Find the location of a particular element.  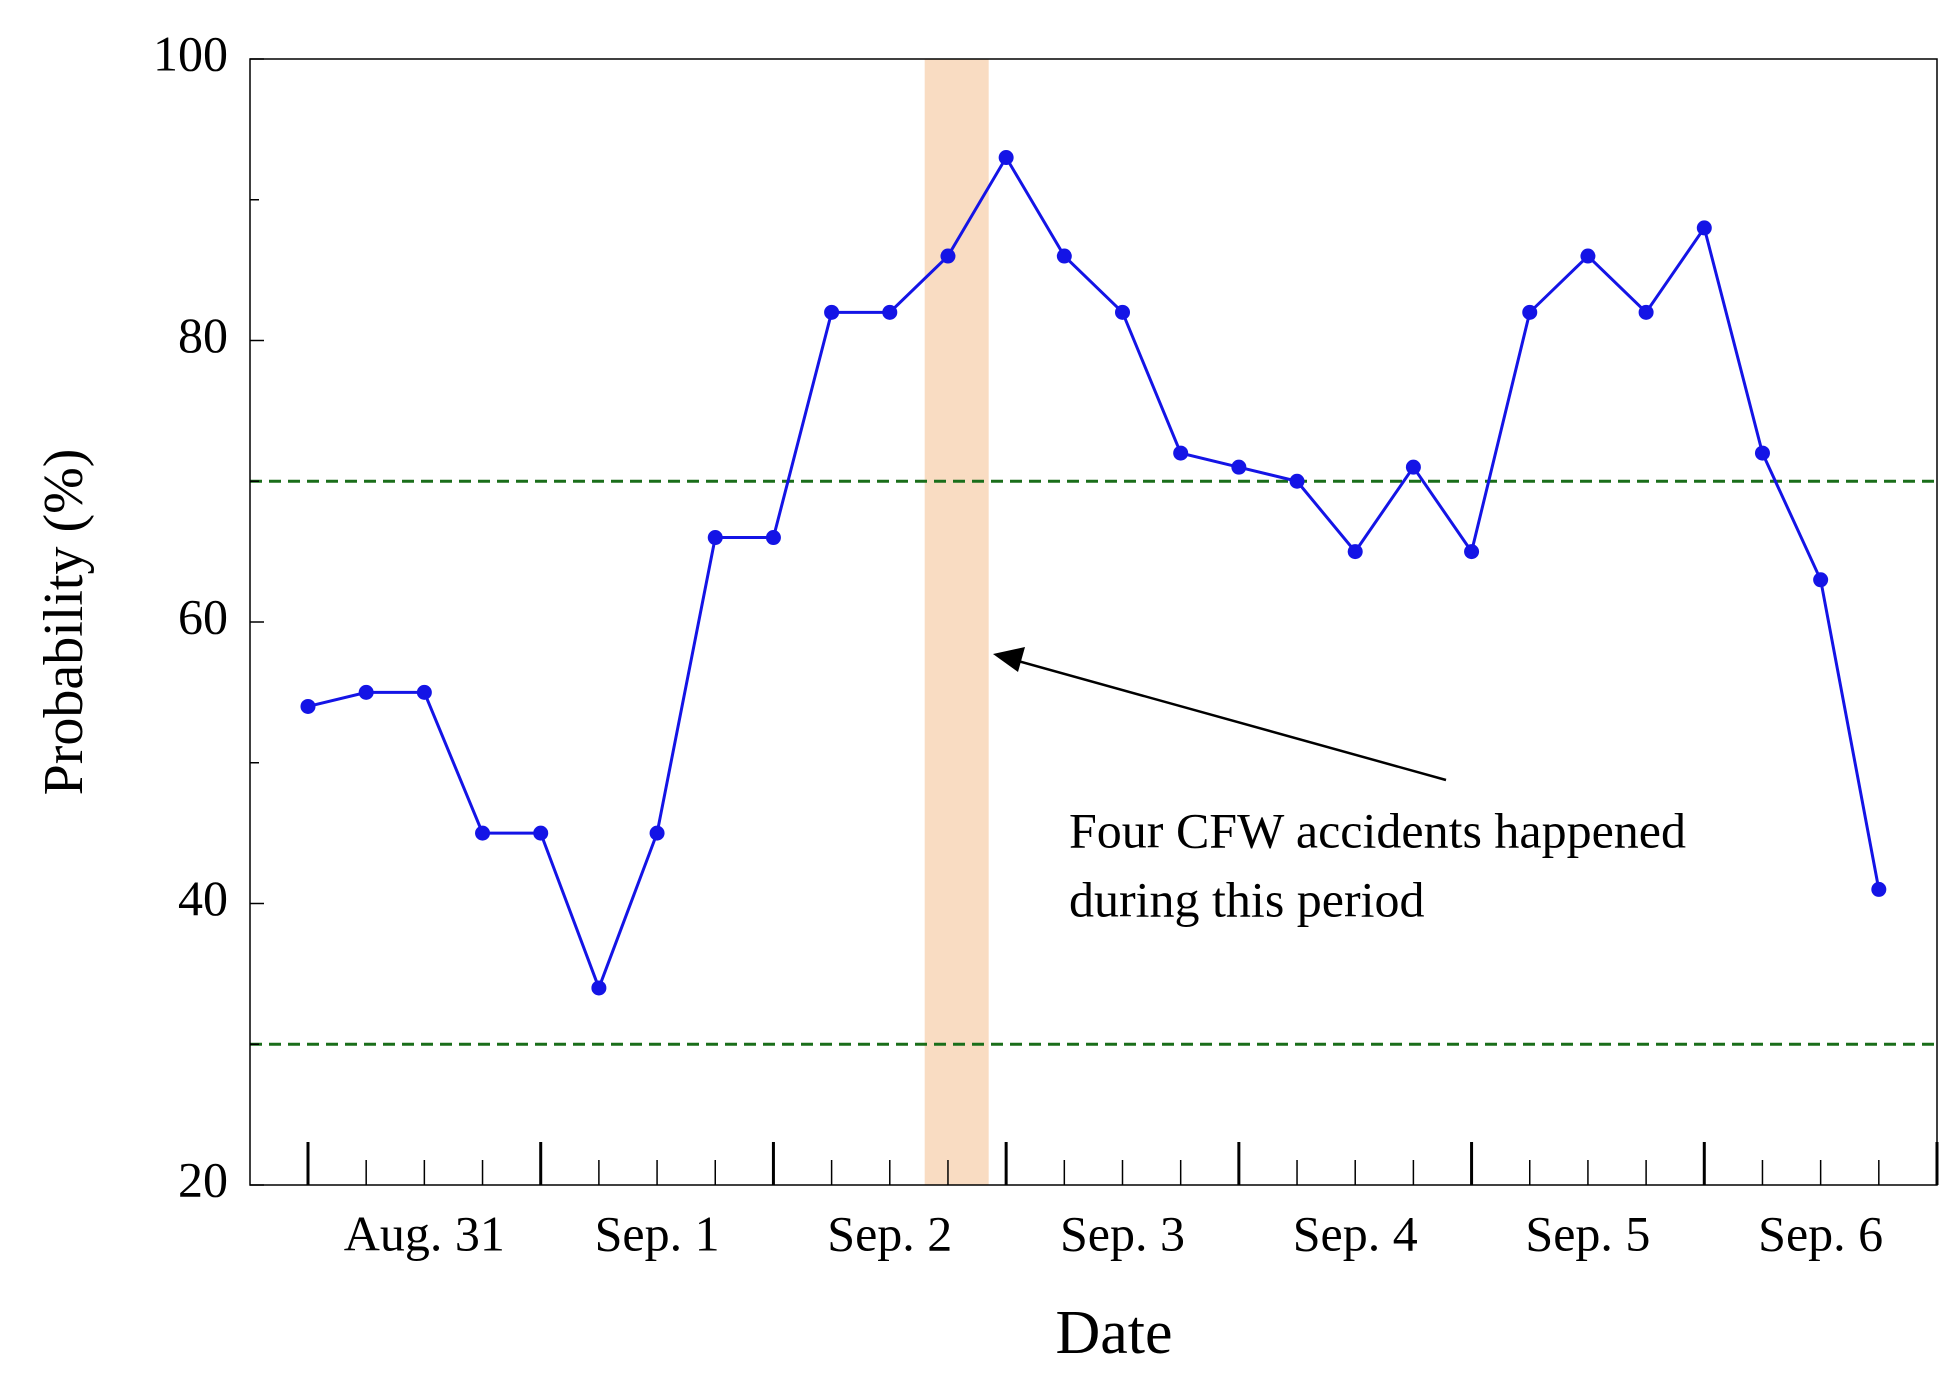

x-tick-label: Aug. 31 is located at coordinates (424, 1233).